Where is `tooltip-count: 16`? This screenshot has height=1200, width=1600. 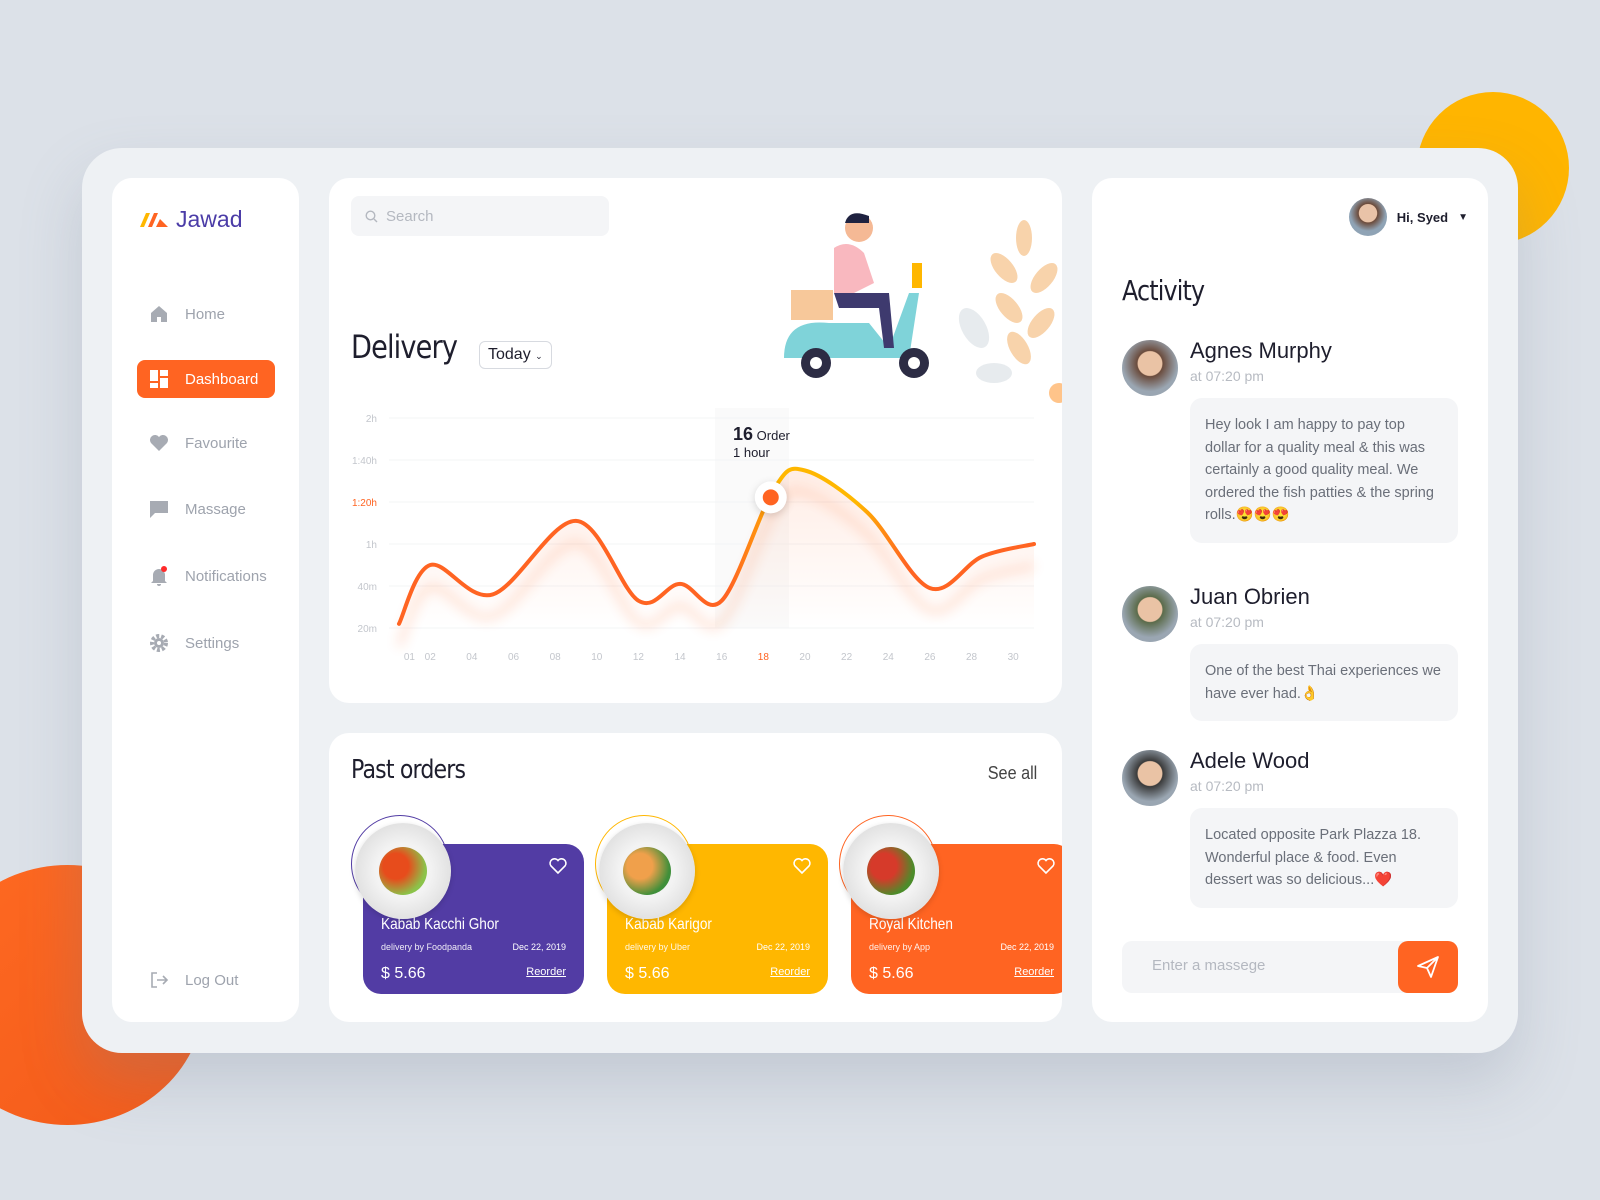
tooltip-count: 16 is located at coordinates (743, 434).